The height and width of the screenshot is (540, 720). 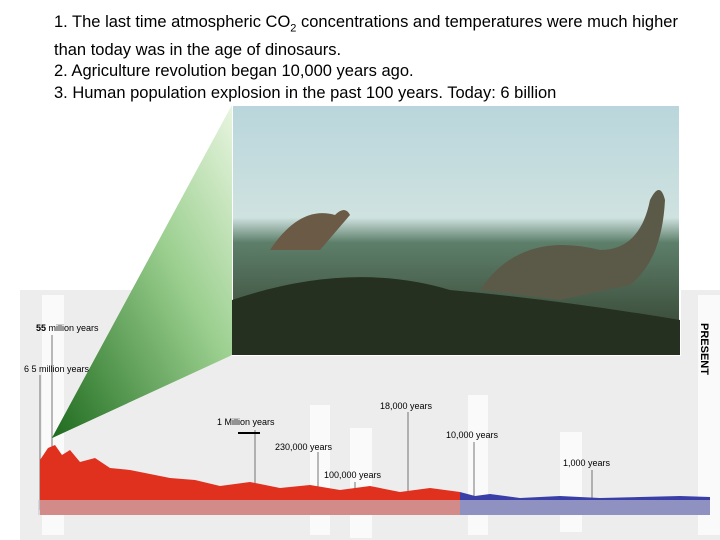 I want to click on label-55: 55 million years, so click(x=67, y=328).